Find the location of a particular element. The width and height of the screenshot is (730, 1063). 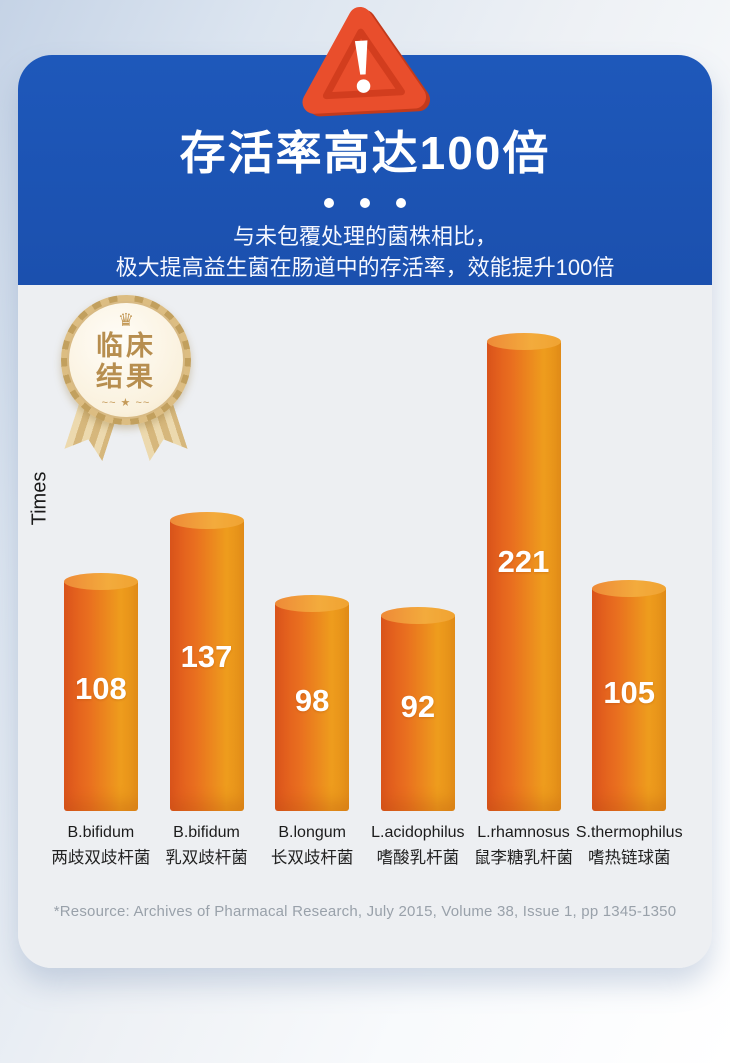

bar-column: 105 S.thermophilus 嗜热链球菌 is located at coordinates (629, 730).